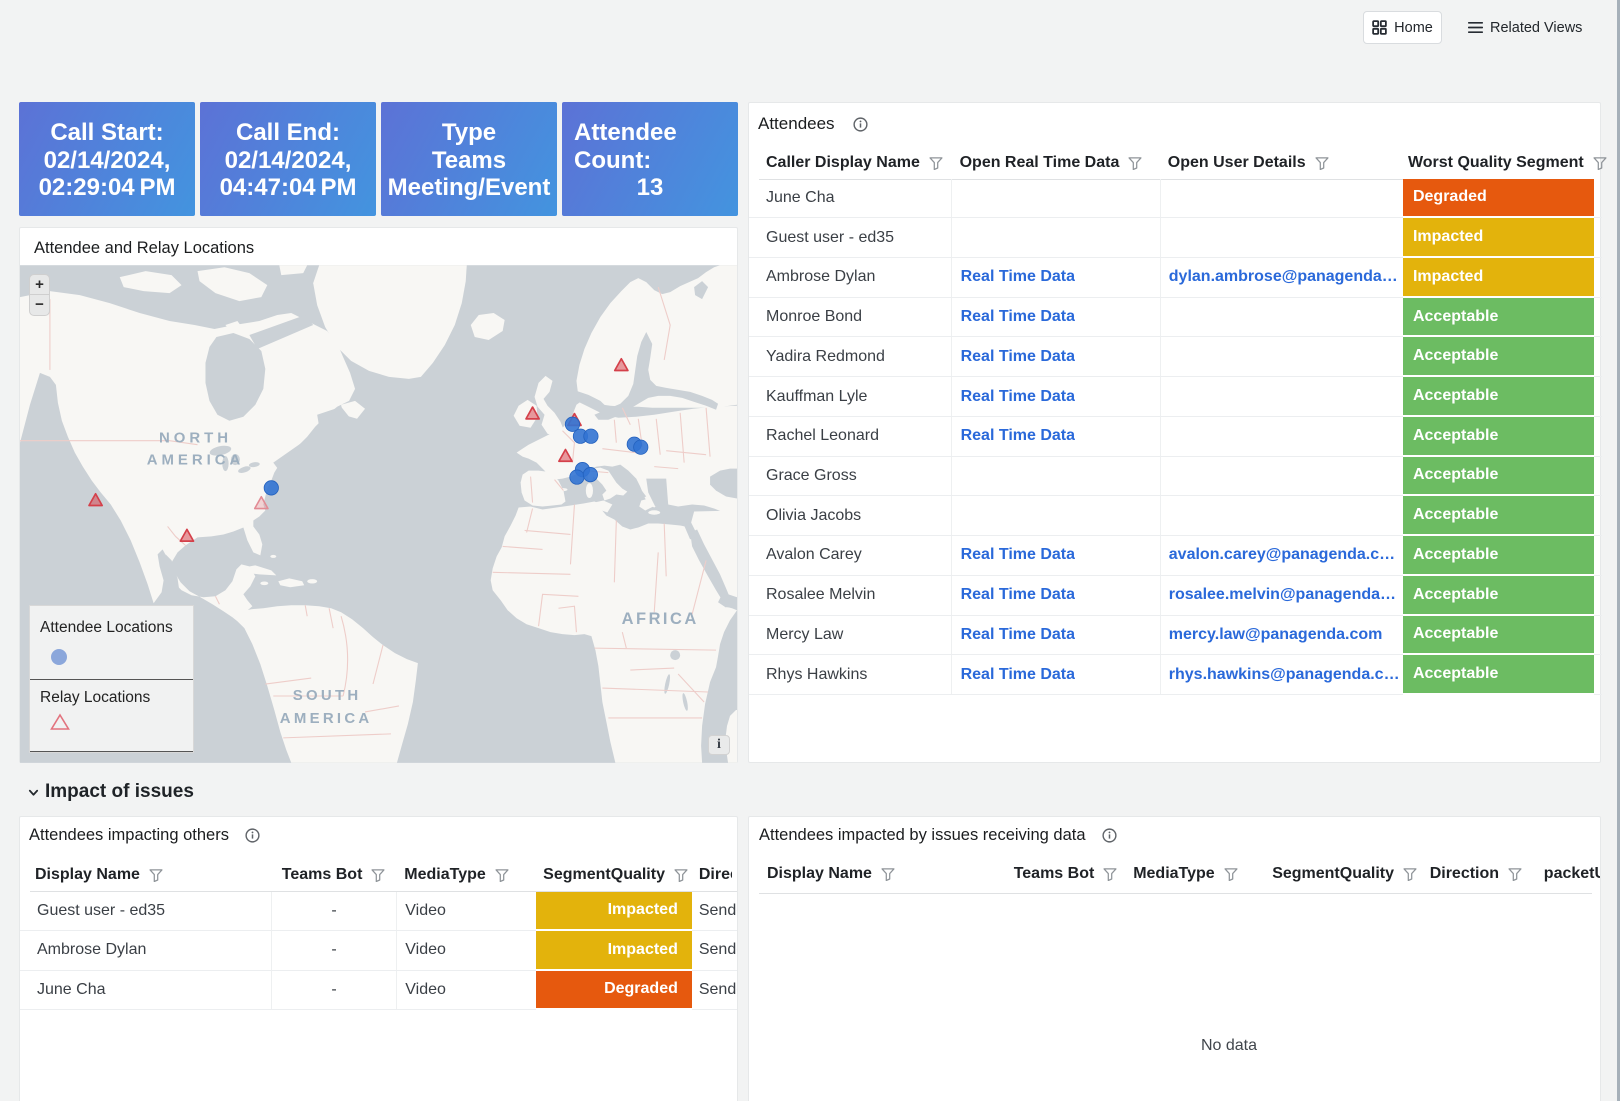 Image resolution: width=1620 pixels, height=1101 pixels. What do you see at coordinates (327, 695) in the screenshot?
I see `svg-text: SOUTH` at bounding box center [327, 695].